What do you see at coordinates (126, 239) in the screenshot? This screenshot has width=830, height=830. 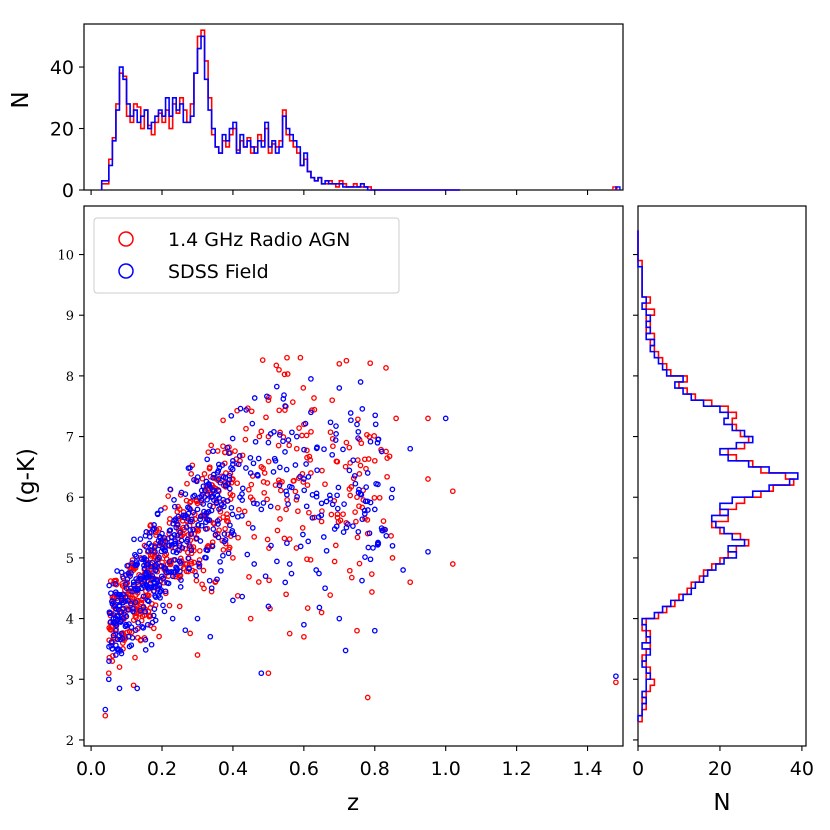 I see `legend-marker-radio` at bounding box center [126, 239].